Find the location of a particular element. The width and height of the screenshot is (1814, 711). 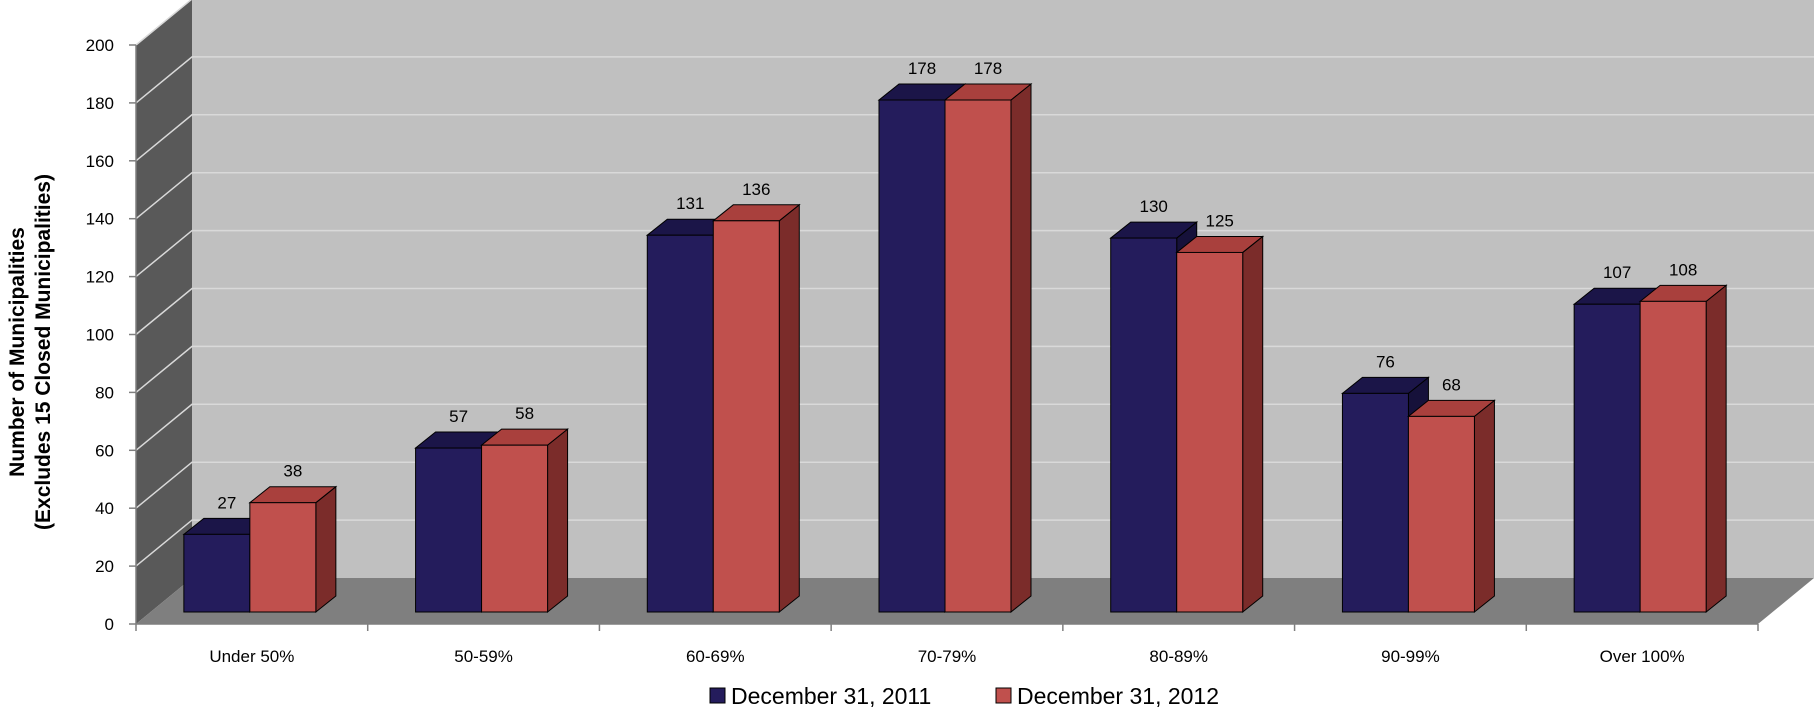

y-tick-label: 100 is located at coordinates (100, 335).